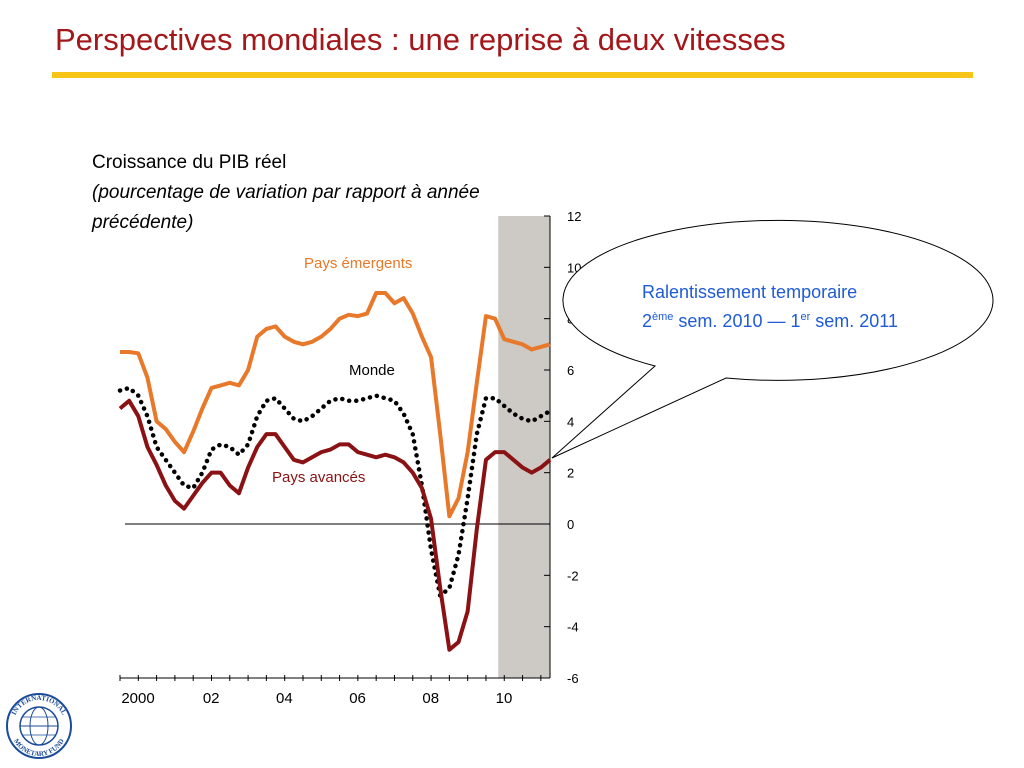 Image resolution: width=1024 pixels, height=768 pixels. What do you see at coordinates (573, 627) in the screenshot?
I see `y-tick-label: -4` at bounding box center [573, 627].